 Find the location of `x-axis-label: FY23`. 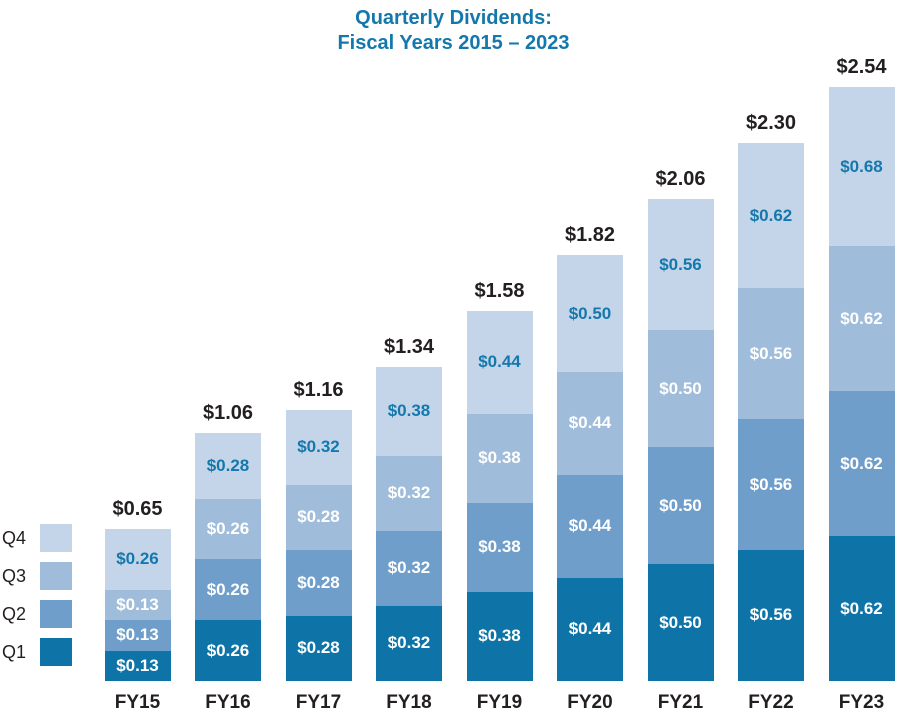

x-axis-label: FY23 is located at coordinates (861, 702).